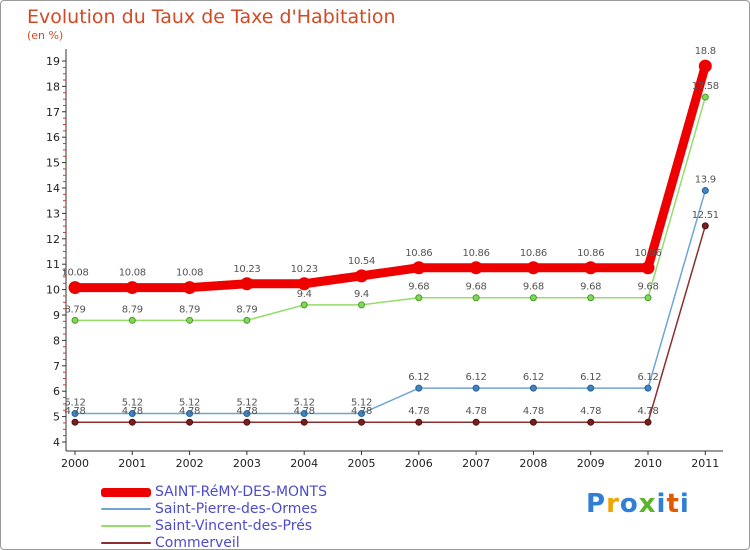  What do you see at coordinates (56, 340) in the screenshot?
I see `y-tick-label: 8` at bounding box center [56, 340].